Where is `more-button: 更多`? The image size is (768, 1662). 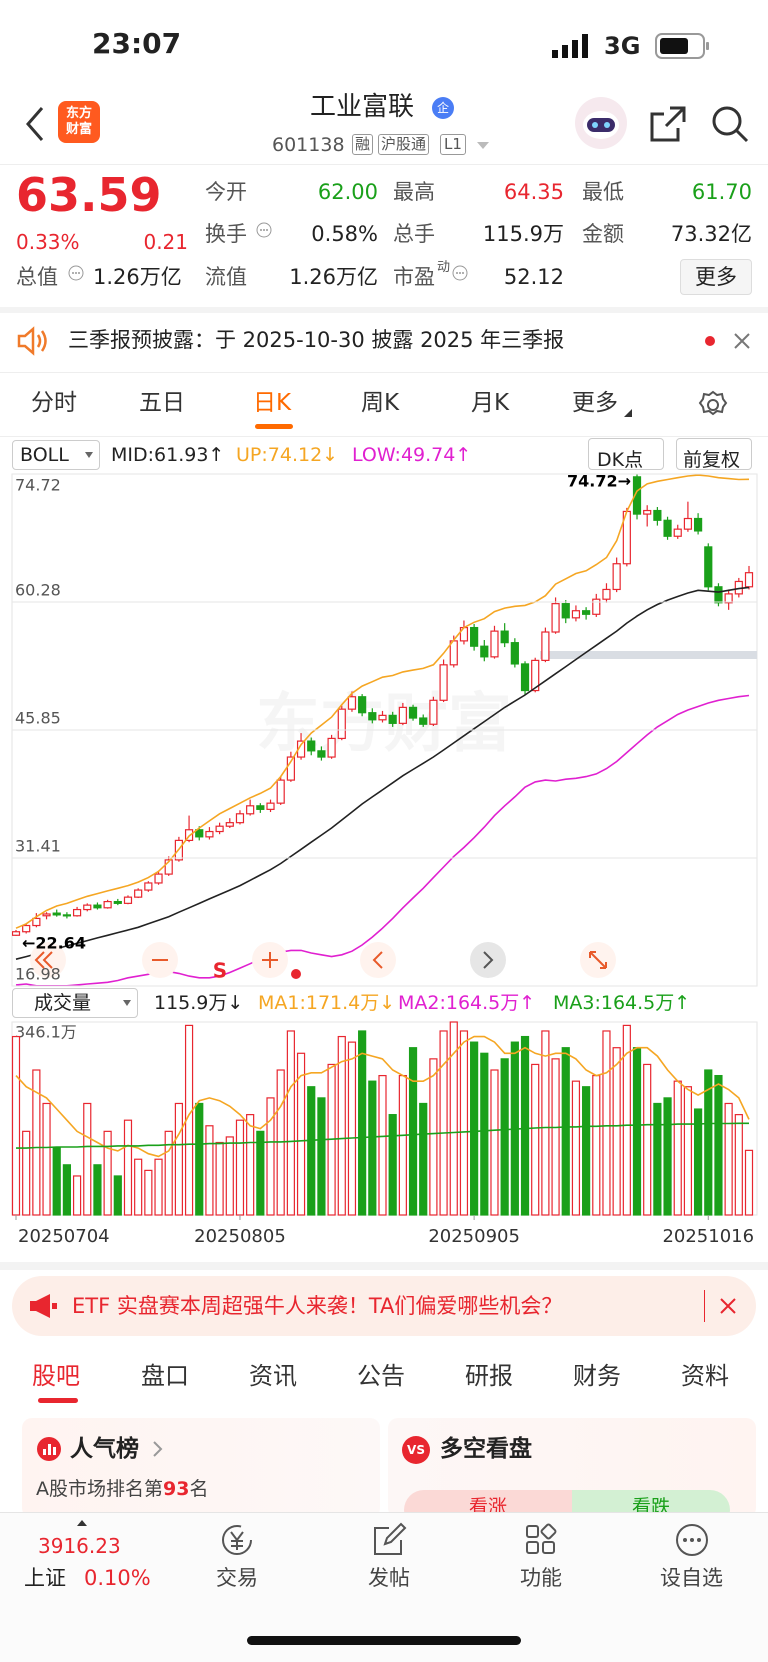
more-button: 更多 is located at coordinates (716, 277).